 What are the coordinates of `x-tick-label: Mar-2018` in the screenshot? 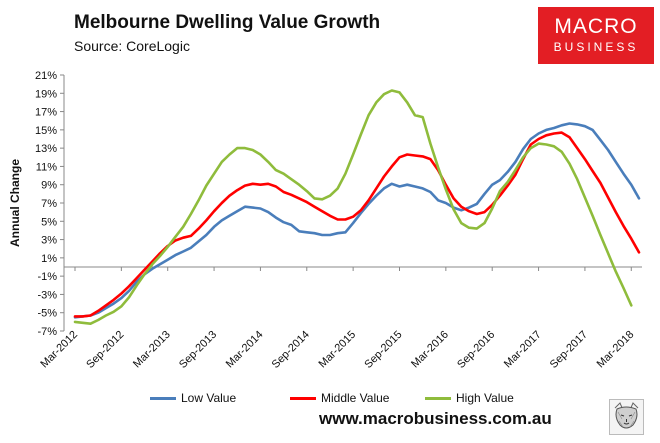 It's located at (616, 350).